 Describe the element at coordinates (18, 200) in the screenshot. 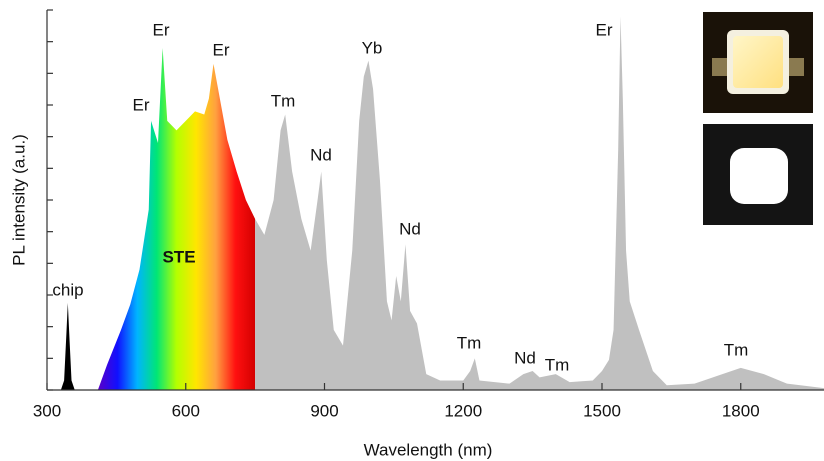

I see `y-axis-label: PL intensity (a.u.)` at that location.